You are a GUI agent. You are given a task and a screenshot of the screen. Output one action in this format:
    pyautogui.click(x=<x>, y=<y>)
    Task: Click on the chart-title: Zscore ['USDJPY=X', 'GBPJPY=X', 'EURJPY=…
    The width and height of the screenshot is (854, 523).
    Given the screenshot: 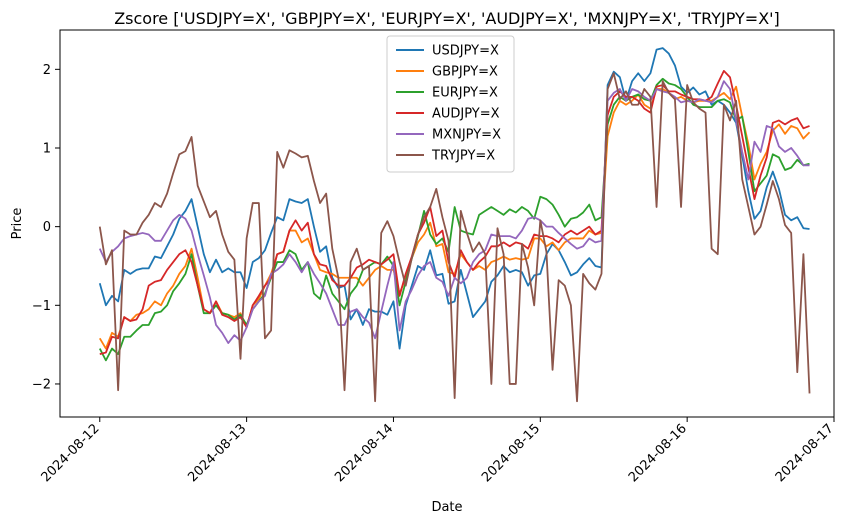 What is the action you would take?
    pyautogui.click(x=447, y=18)
    